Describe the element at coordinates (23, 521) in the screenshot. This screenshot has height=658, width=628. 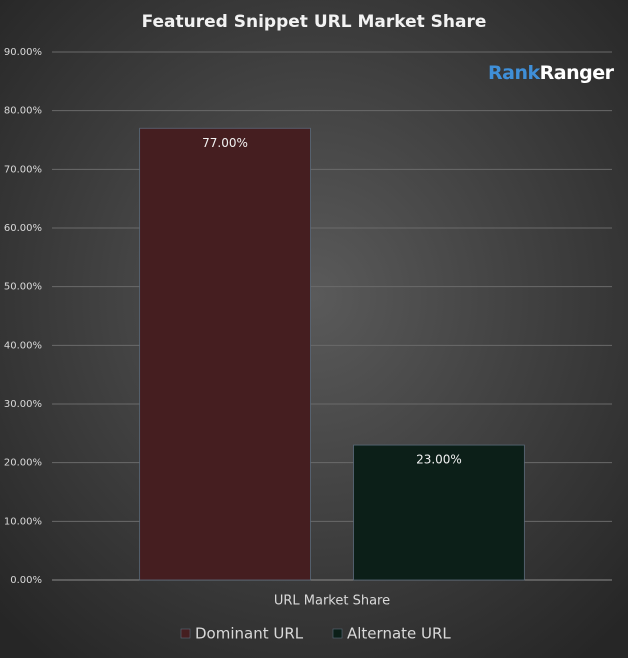
I see `y-tick-label: 10.00%` at that location.